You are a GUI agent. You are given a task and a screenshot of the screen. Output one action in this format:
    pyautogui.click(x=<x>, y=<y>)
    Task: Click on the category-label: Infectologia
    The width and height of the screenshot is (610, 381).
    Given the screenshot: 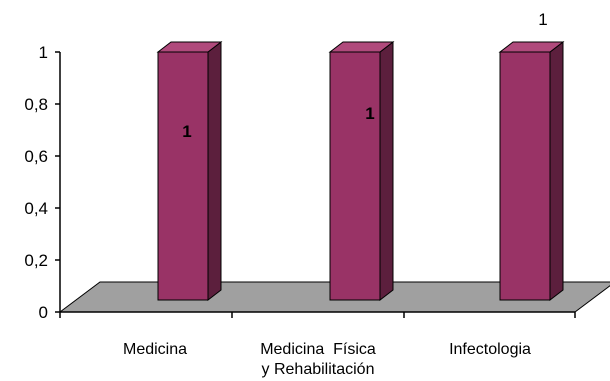 What is the action you would take?
    pyautogui.click(x=490, y=349)
    